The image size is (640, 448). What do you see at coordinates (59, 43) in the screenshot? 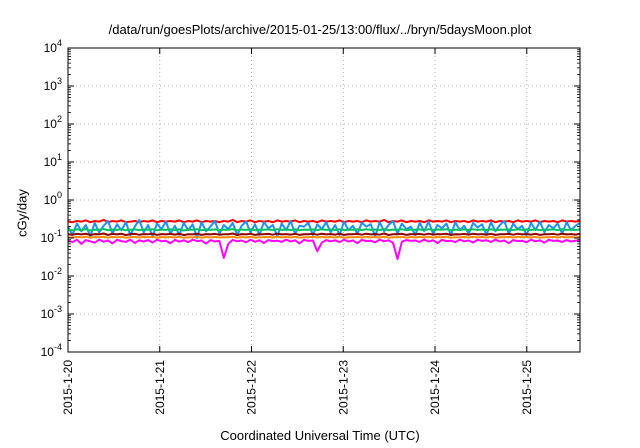
I see `y-tick-label-exponent: 4` at bounding box center [59, 43].